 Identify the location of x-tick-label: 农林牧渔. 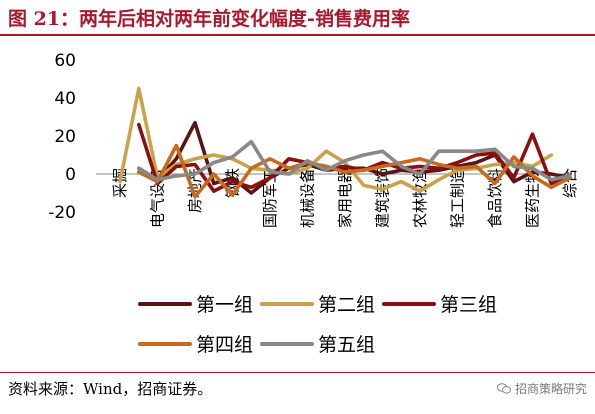
(420, 198).